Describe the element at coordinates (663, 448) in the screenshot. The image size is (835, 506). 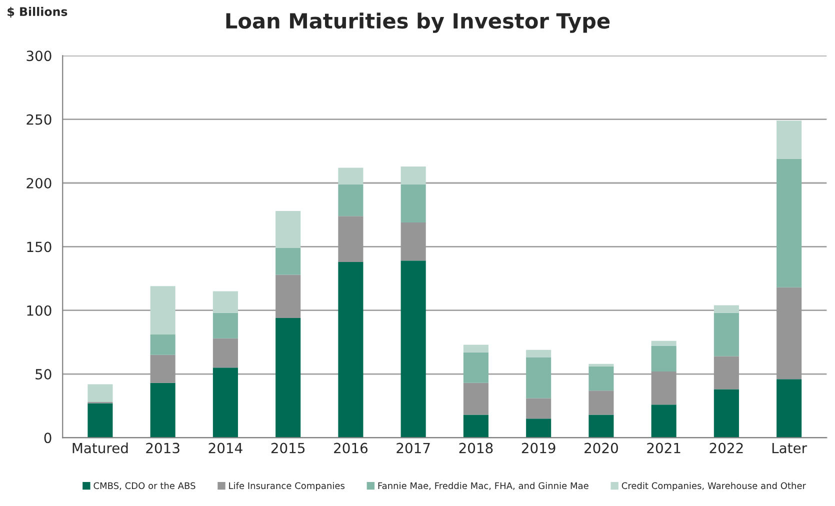
I see `x-tick-label: 2021` at that location.